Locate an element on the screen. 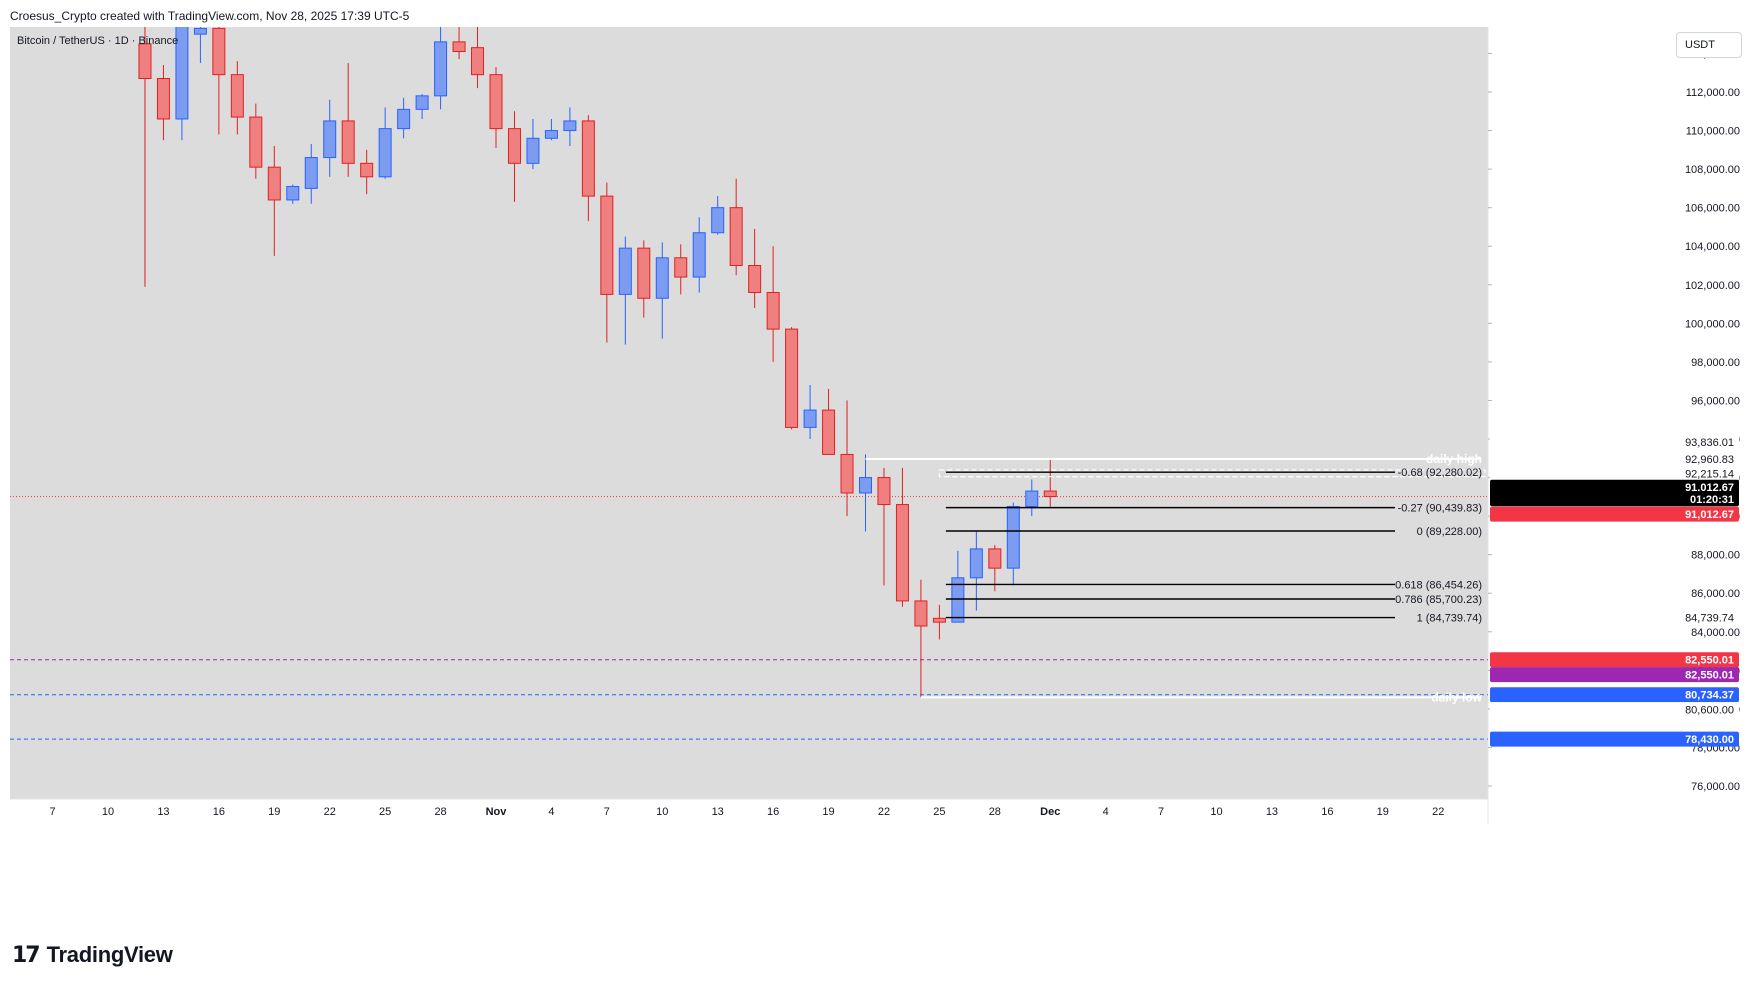  tradingview-logo: 17 TradingView is located at coordinates (92, 955).